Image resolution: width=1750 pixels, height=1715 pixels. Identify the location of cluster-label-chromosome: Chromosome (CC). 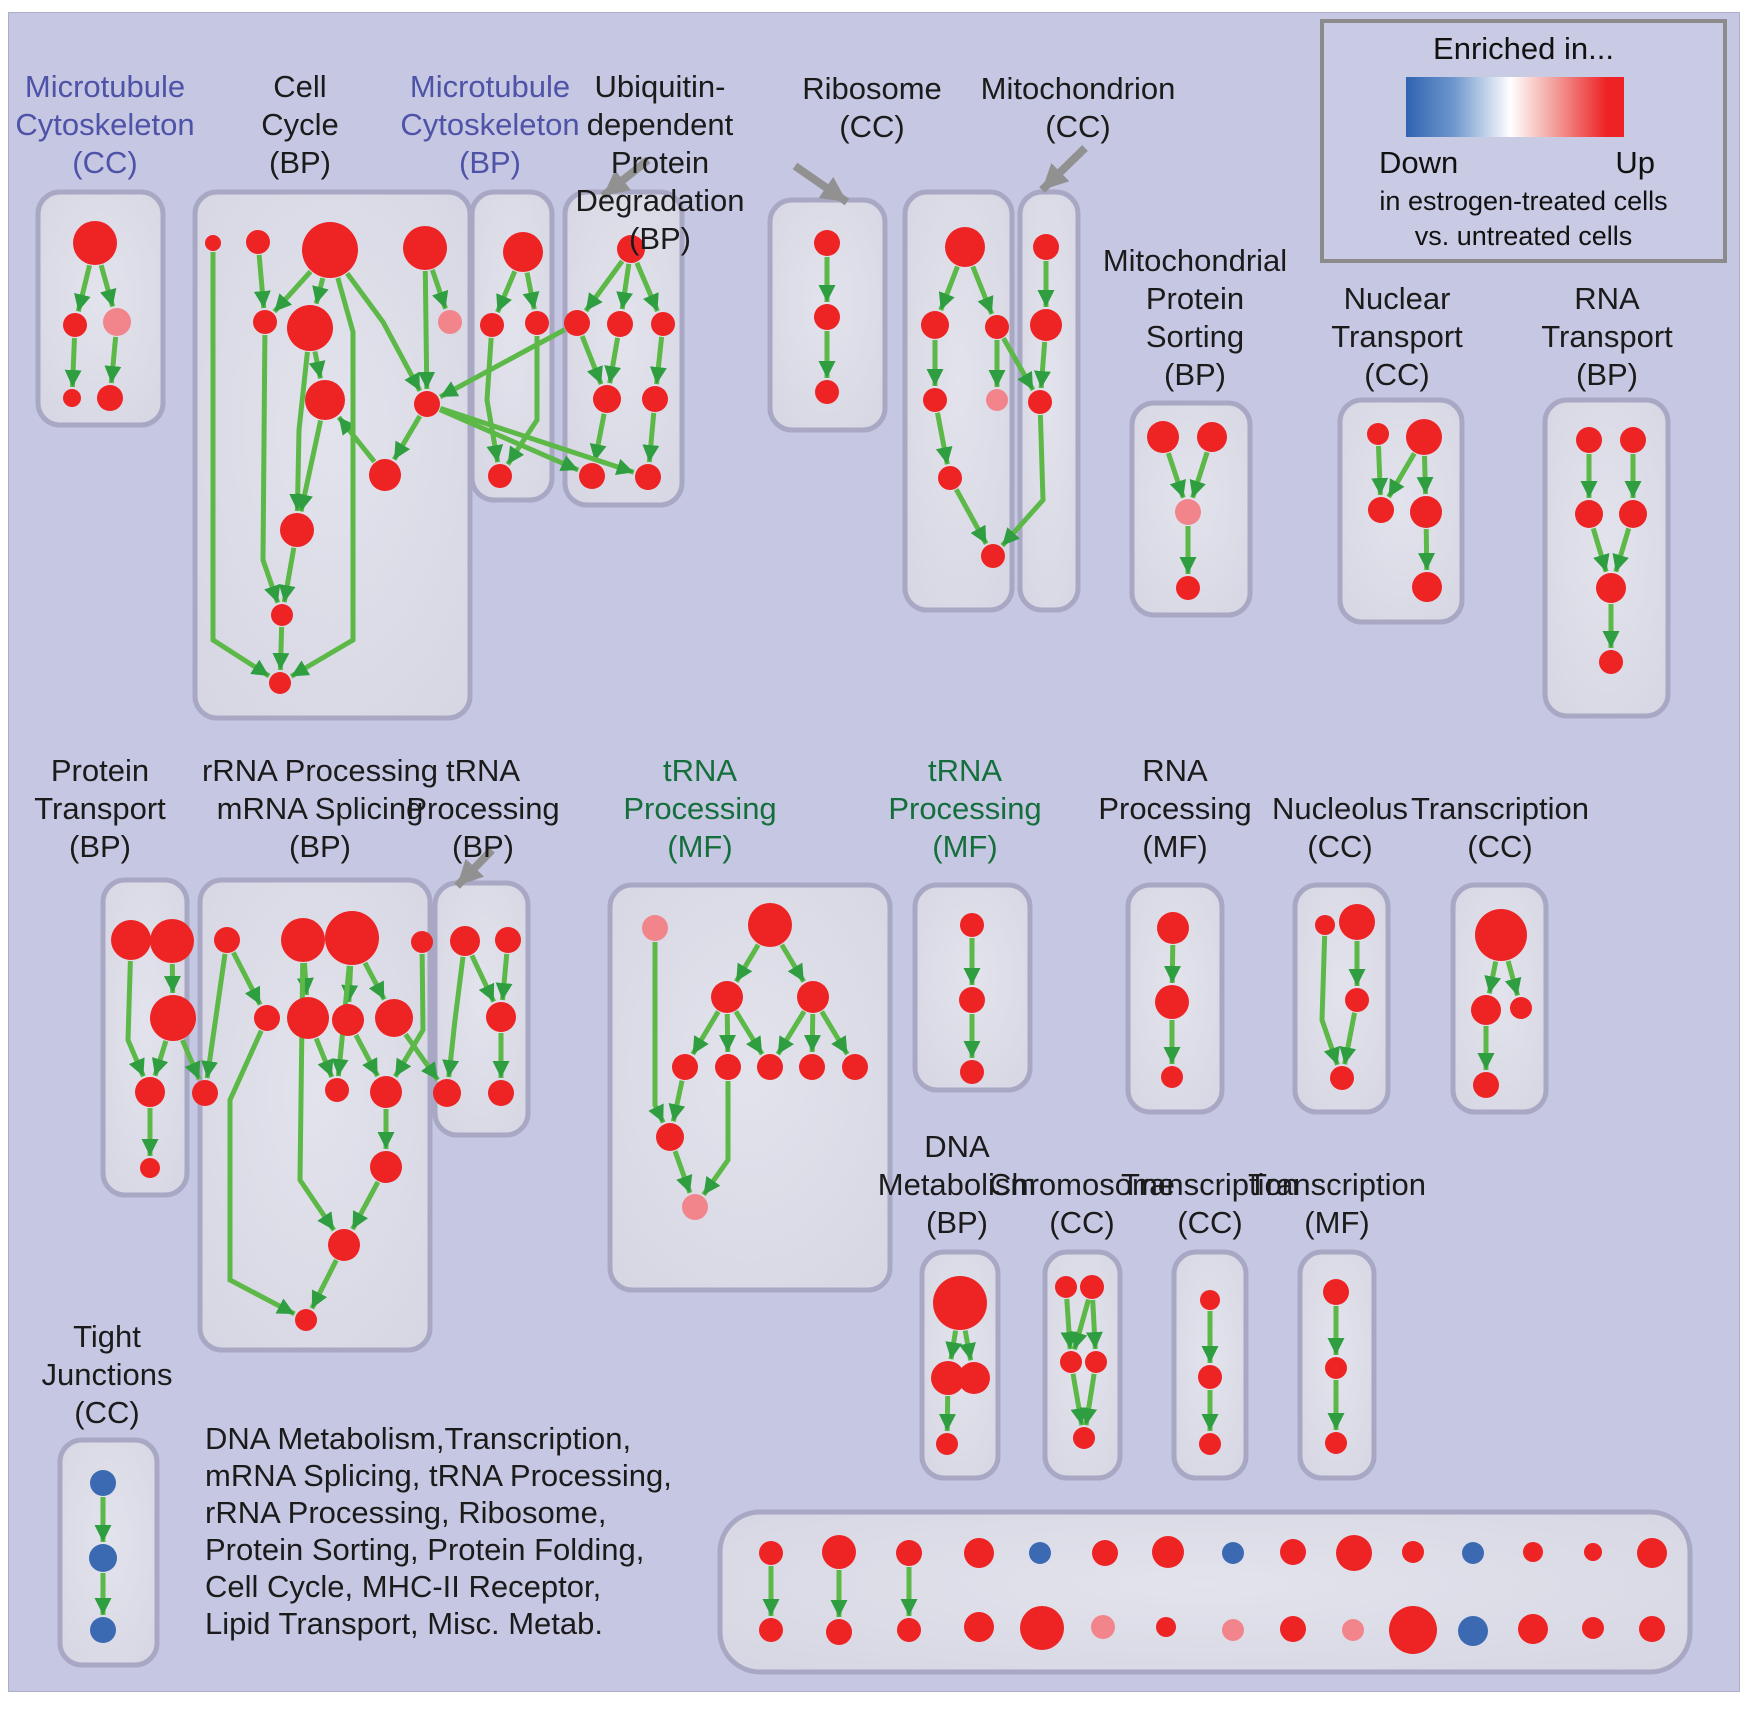
(1082, 1203).